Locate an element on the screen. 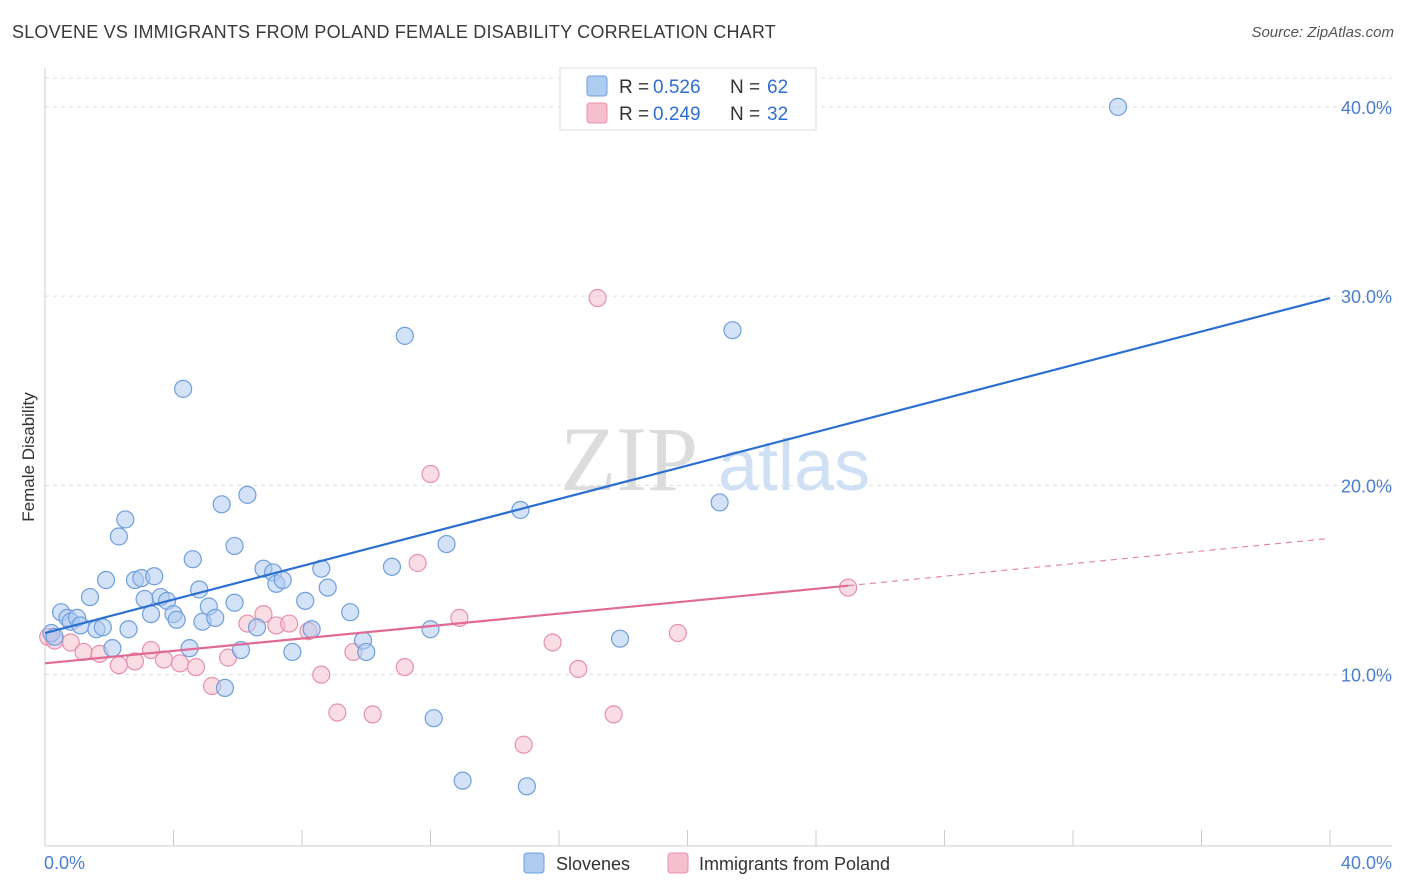 The width and height of the screenshot is (1406, 892). legend-r-label-2: R = is located at coordinates (634, 114).